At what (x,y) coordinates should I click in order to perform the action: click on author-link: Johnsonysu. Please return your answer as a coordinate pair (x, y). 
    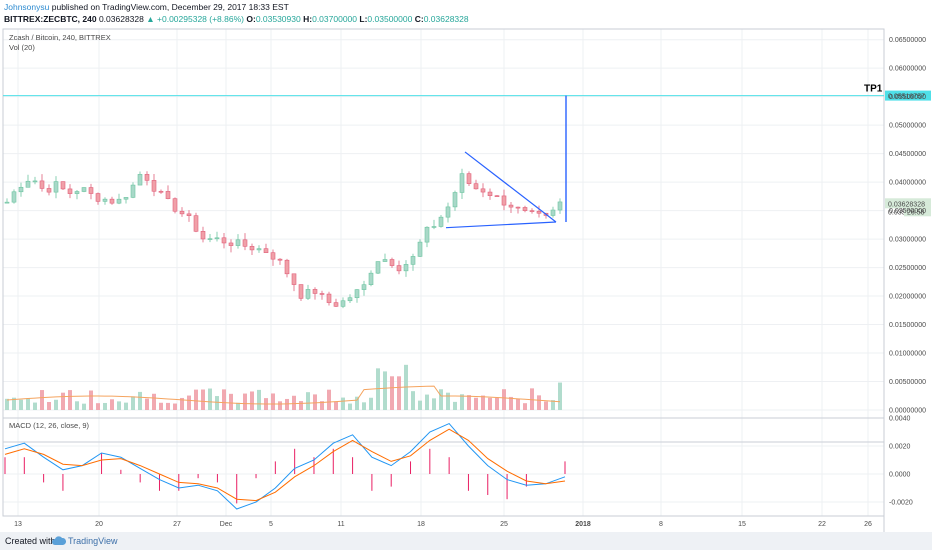
    Looking at the image, I should click on (27, 7).